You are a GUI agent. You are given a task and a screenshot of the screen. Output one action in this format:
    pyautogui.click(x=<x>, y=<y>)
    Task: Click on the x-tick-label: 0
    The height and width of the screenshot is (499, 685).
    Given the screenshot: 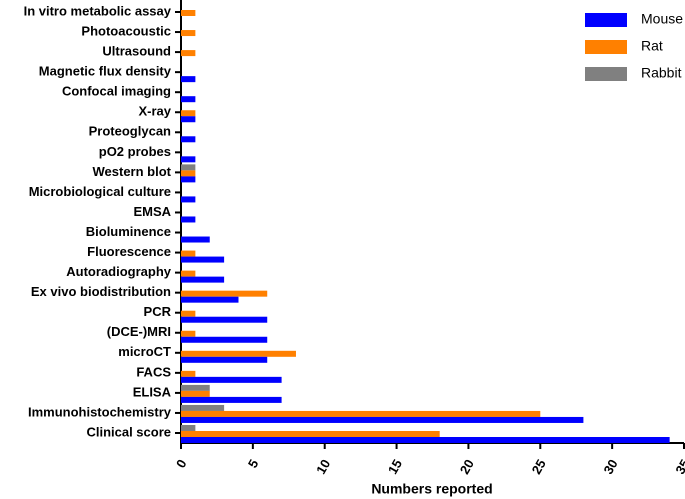 What is the action you would take?
    pyautogui.click(x=181, y=464)
    